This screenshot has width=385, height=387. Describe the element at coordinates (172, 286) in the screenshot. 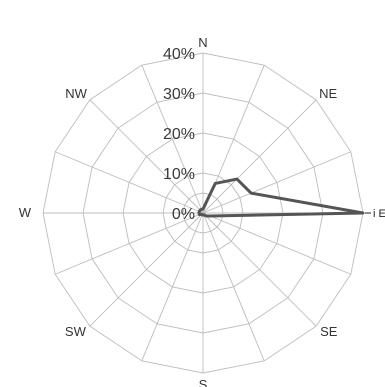

I see `spoke-SSW` at that location.